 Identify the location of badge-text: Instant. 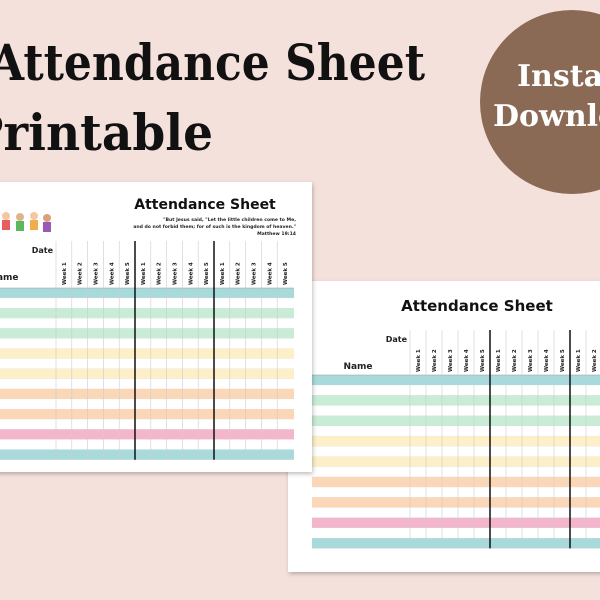
(558, 76).